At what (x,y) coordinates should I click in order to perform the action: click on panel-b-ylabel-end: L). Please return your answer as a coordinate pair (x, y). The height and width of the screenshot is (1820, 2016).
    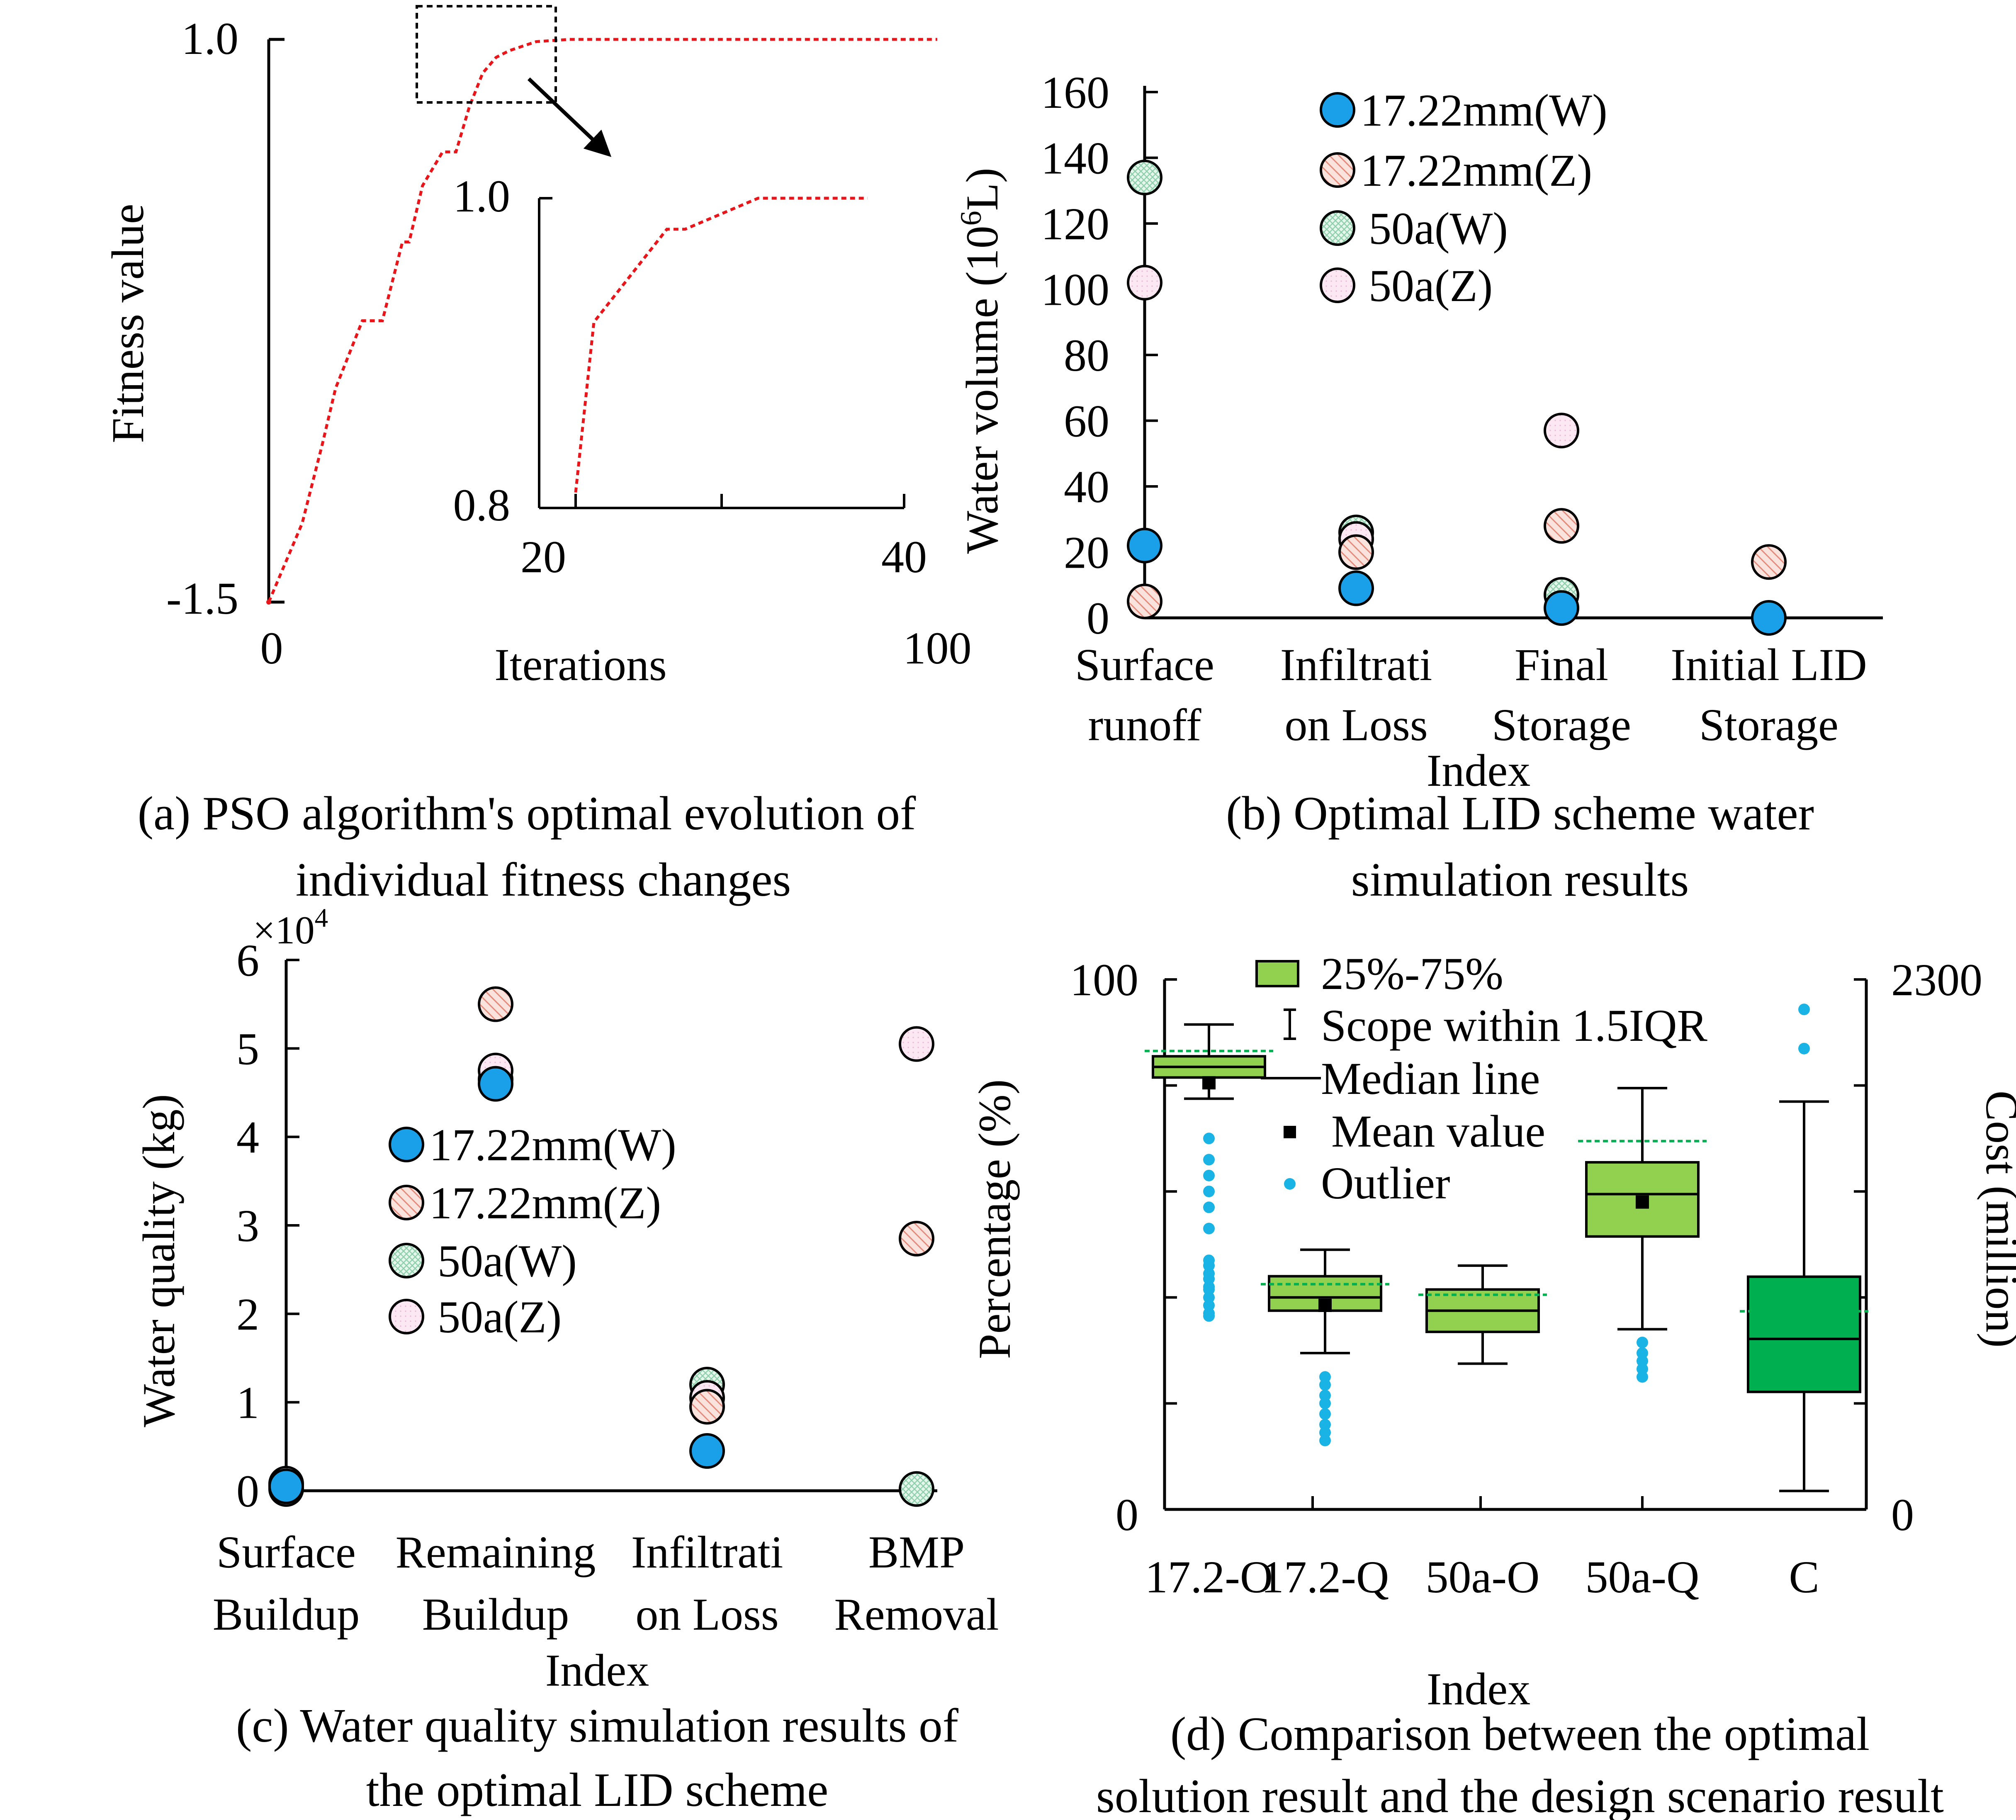
    Looking at the image, I should click on (982, 189).